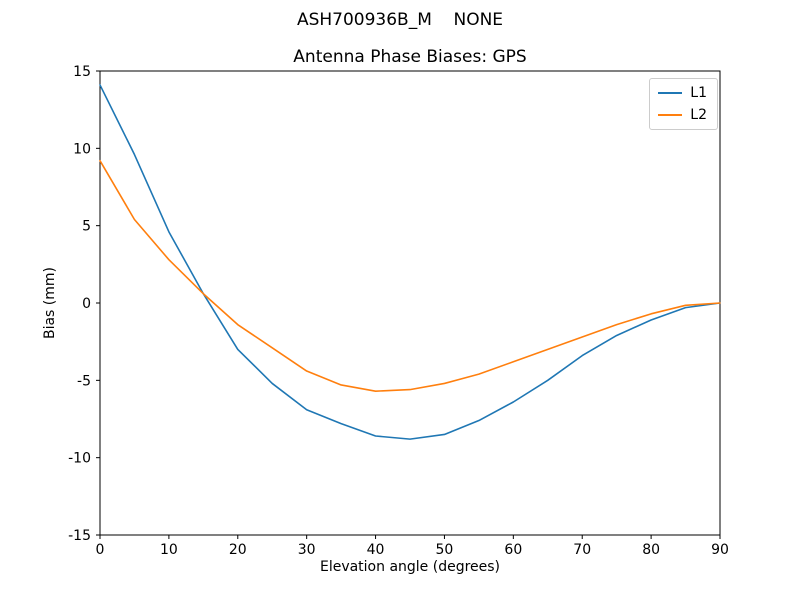  I want to click on legend-entry: L1, so click(682, 93).